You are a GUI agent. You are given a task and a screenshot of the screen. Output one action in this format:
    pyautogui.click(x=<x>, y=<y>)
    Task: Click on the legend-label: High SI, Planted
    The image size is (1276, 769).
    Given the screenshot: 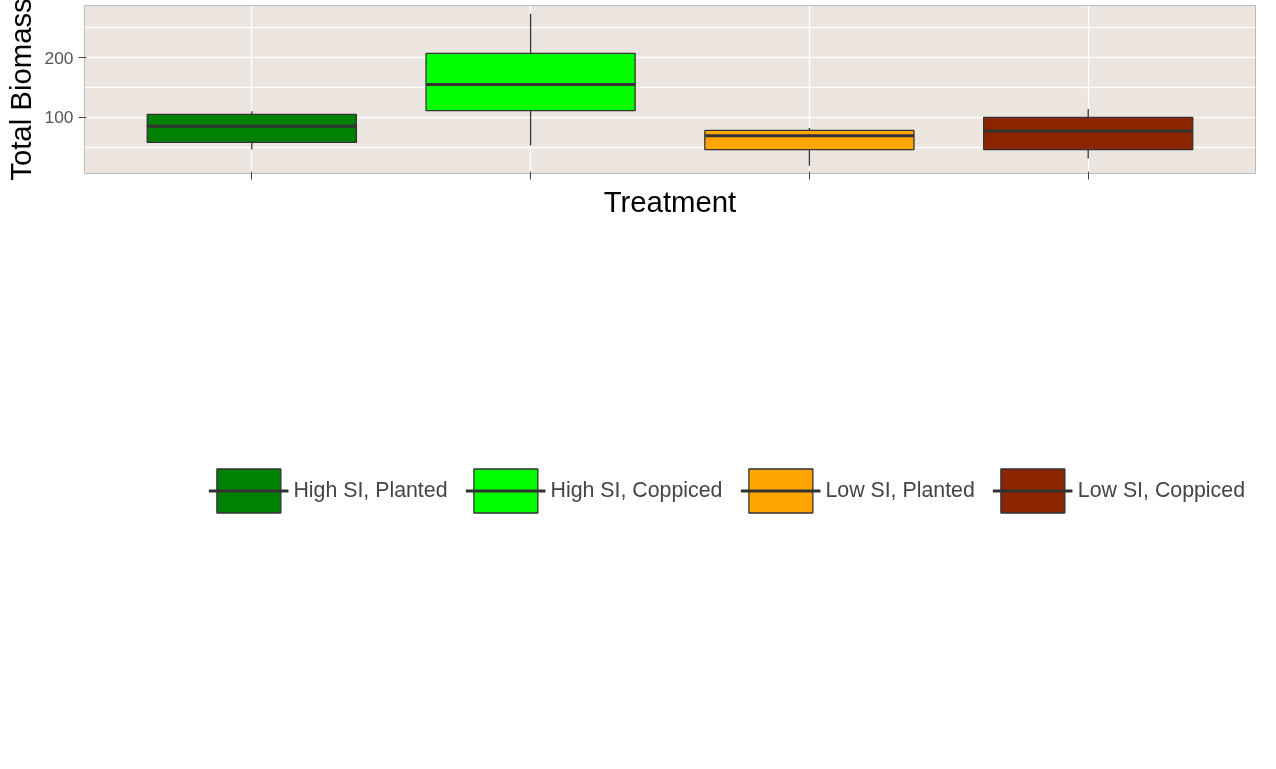 What is the action you would take?
    pyautogui.click(x=370, y=490)
    